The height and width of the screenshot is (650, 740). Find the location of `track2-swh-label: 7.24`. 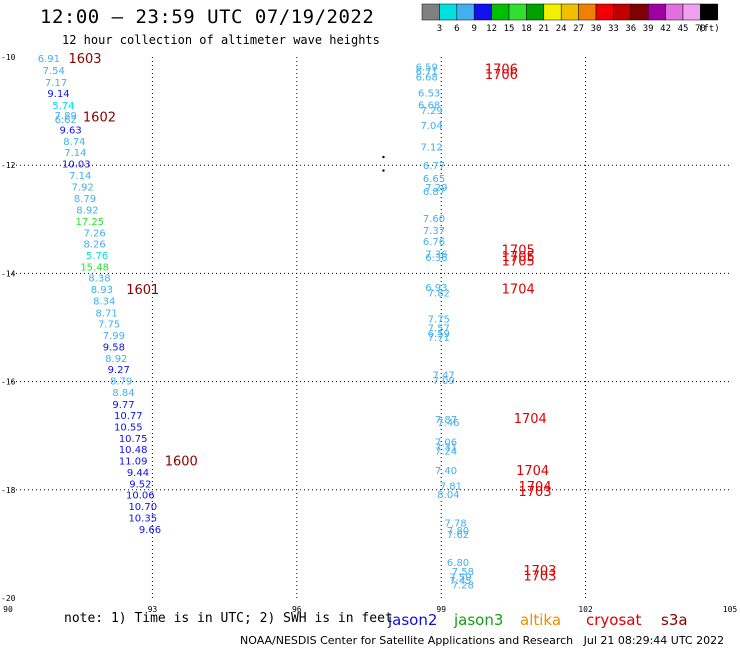

track2-swh-label: 7.24 is located at coordinates (446, 451).